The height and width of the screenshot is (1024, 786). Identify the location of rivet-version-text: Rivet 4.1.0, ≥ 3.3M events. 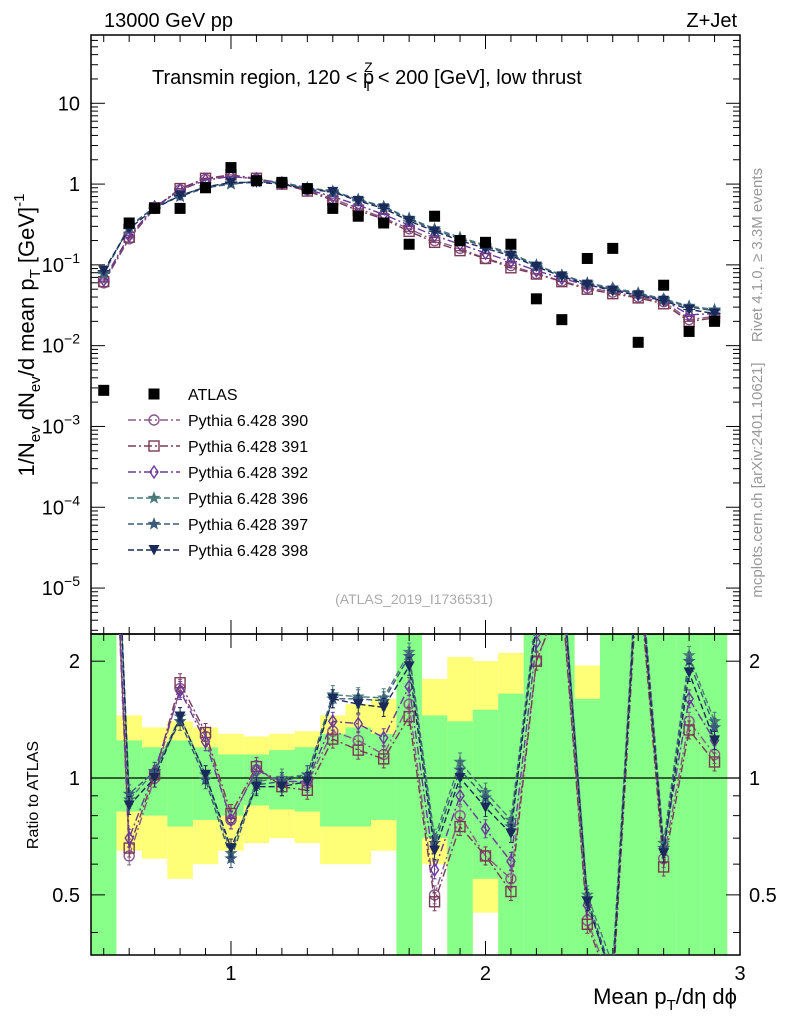
(757, 255).